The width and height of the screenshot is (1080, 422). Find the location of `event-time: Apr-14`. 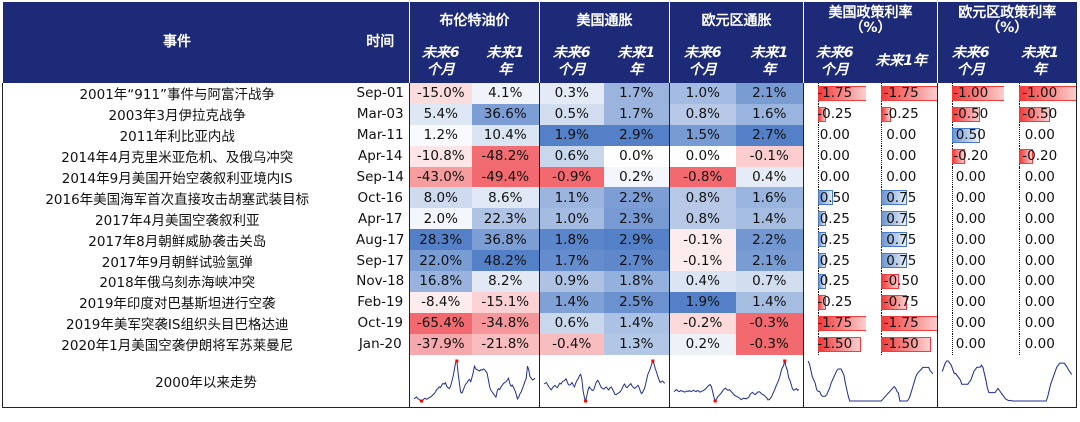

event-time: Apr-14 is located at coordinates (380, 156).